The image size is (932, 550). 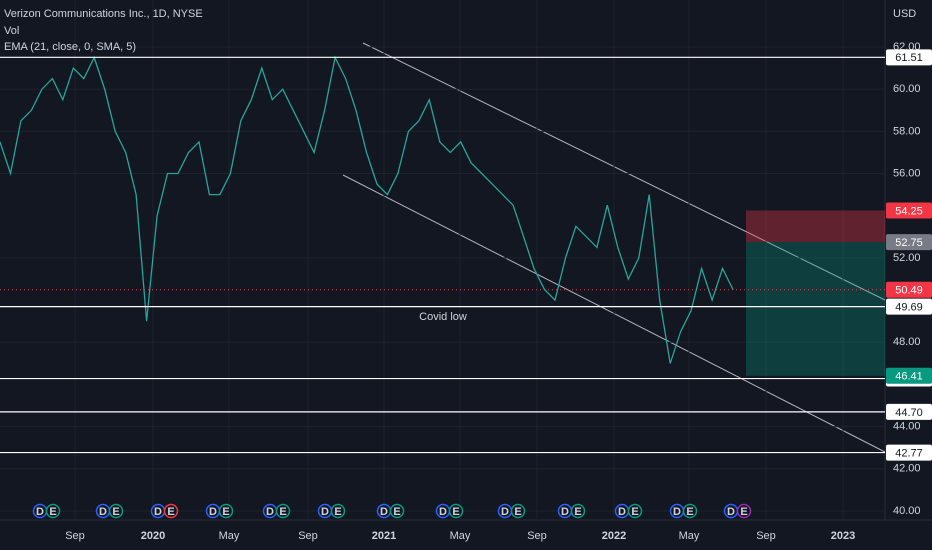 I want to click on volume-label: Vol, so click(x=11, y=31).